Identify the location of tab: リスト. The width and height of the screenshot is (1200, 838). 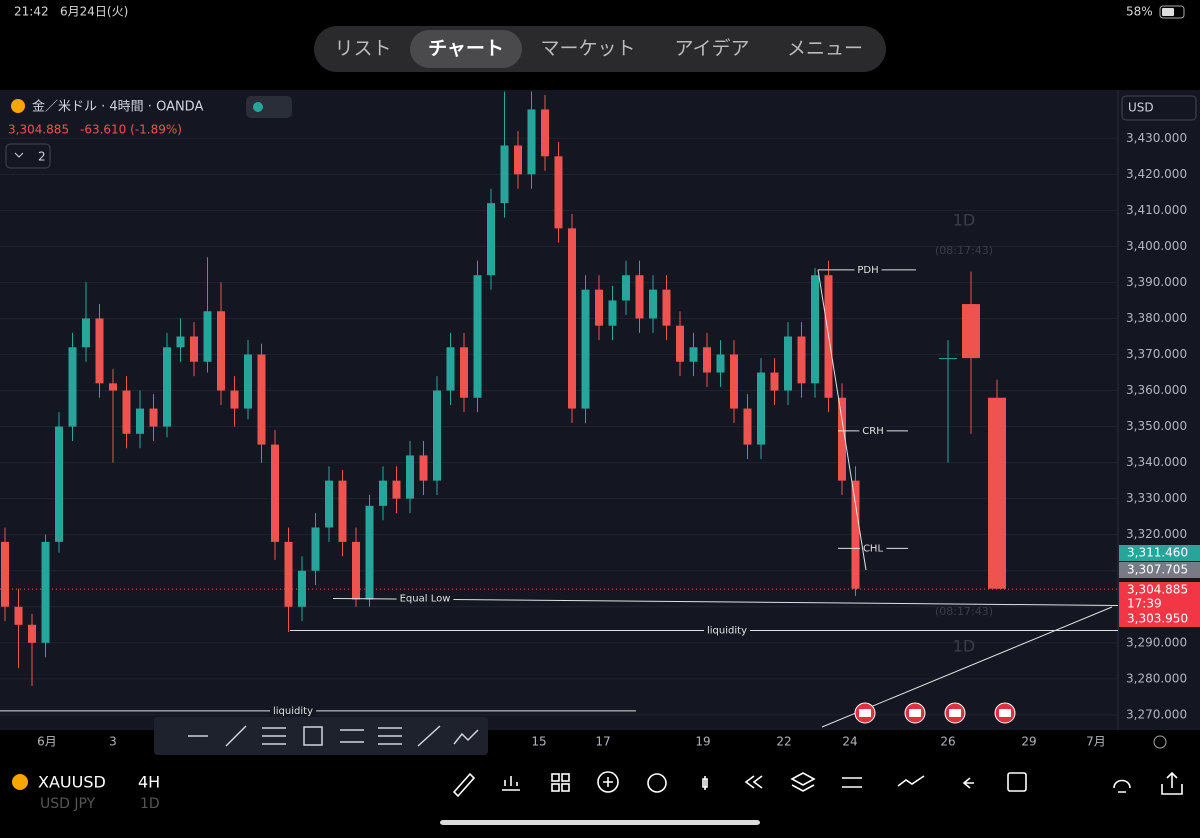
(362, 49).